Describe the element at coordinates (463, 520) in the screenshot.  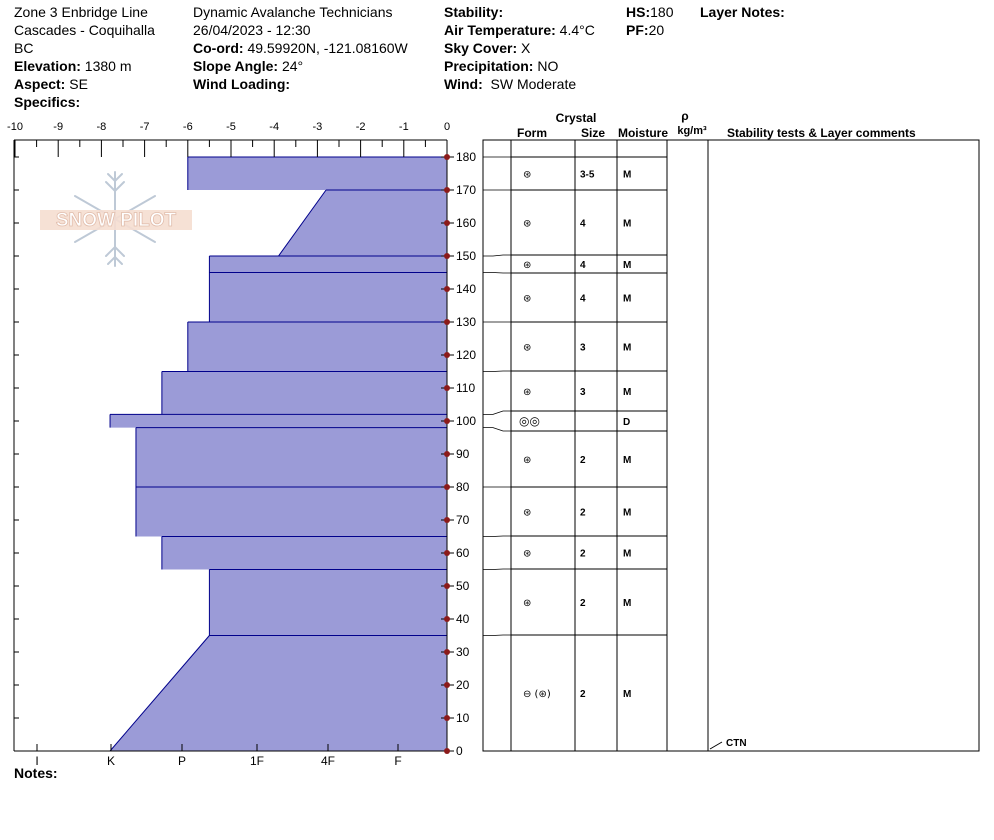
I see `height-tick-label: 70` at that location.